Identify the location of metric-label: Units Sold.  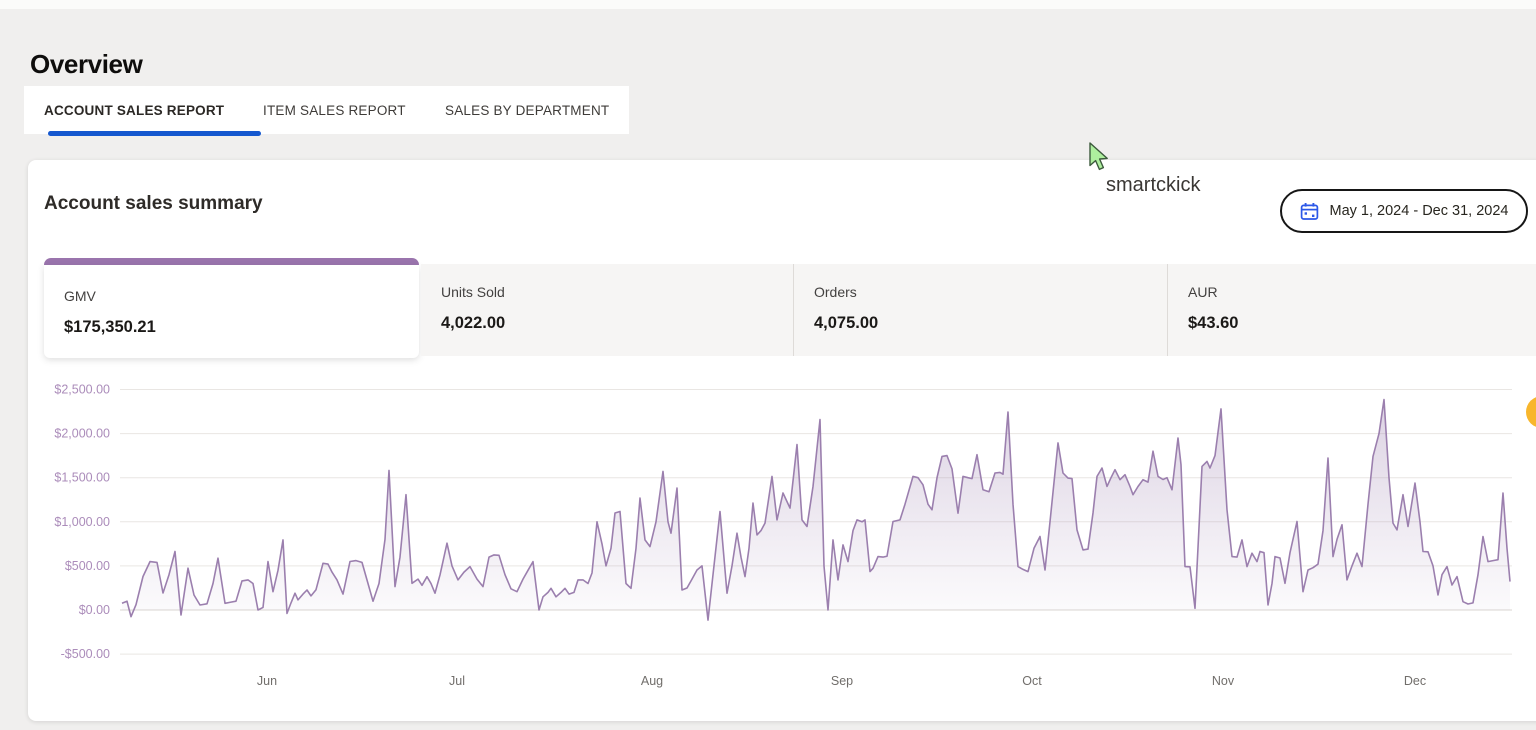
(473, 292).